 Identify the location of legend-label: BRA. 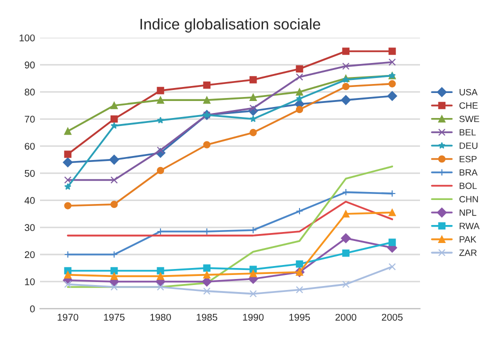
(469, 172).